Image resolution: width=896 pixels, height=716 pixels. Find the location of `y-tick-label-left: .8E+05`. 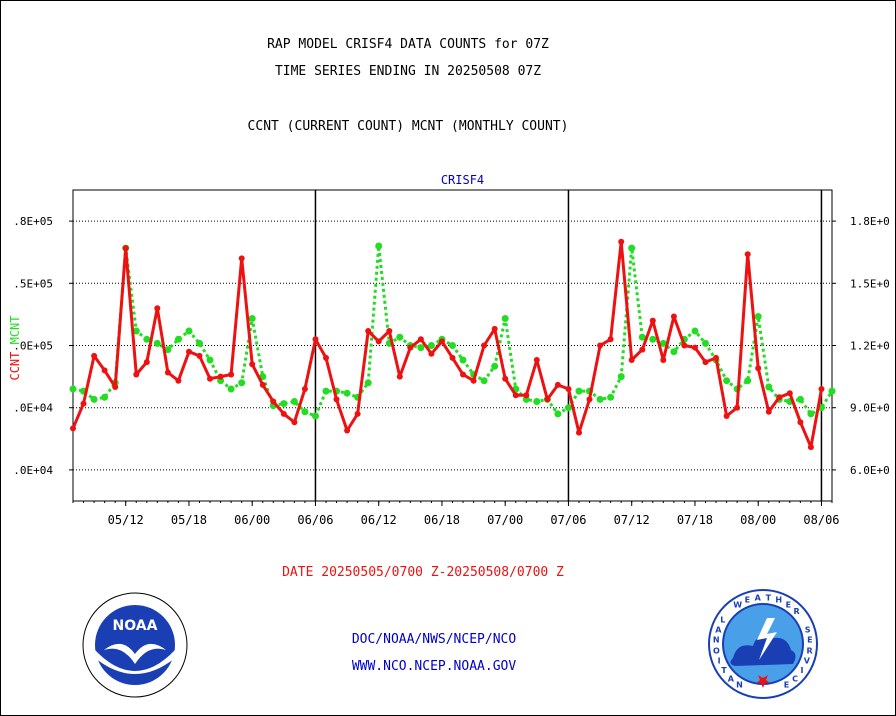

y-tick-label-left: .8E+05 is located at coordinates (33, 221).